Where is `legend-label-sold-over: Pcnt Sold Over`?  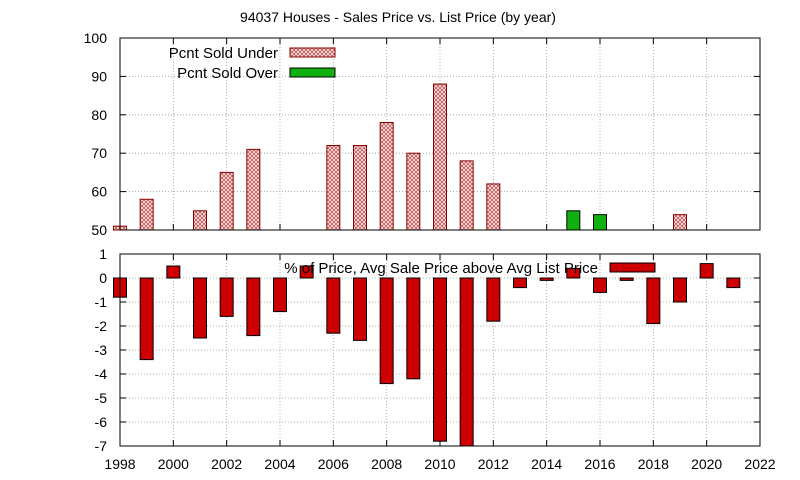
legend-label-sold-over: Pcnt Sold Over is located at coordinates (227, 73).